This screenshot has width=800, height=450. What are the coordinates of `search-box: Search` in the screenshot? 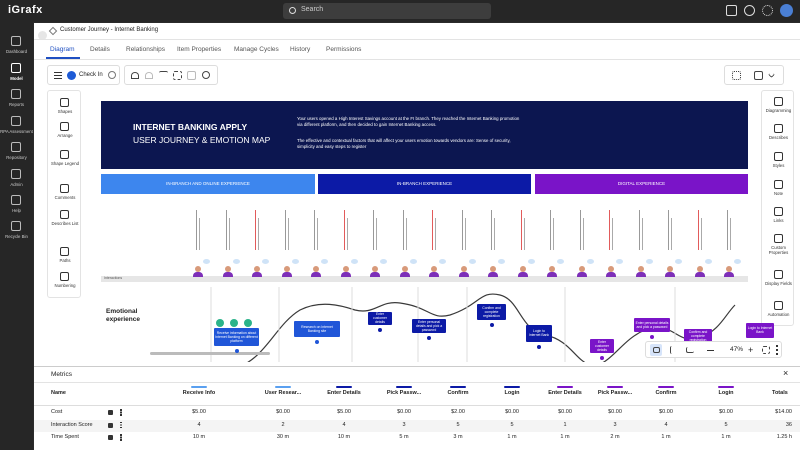 It's located at (387, 11).